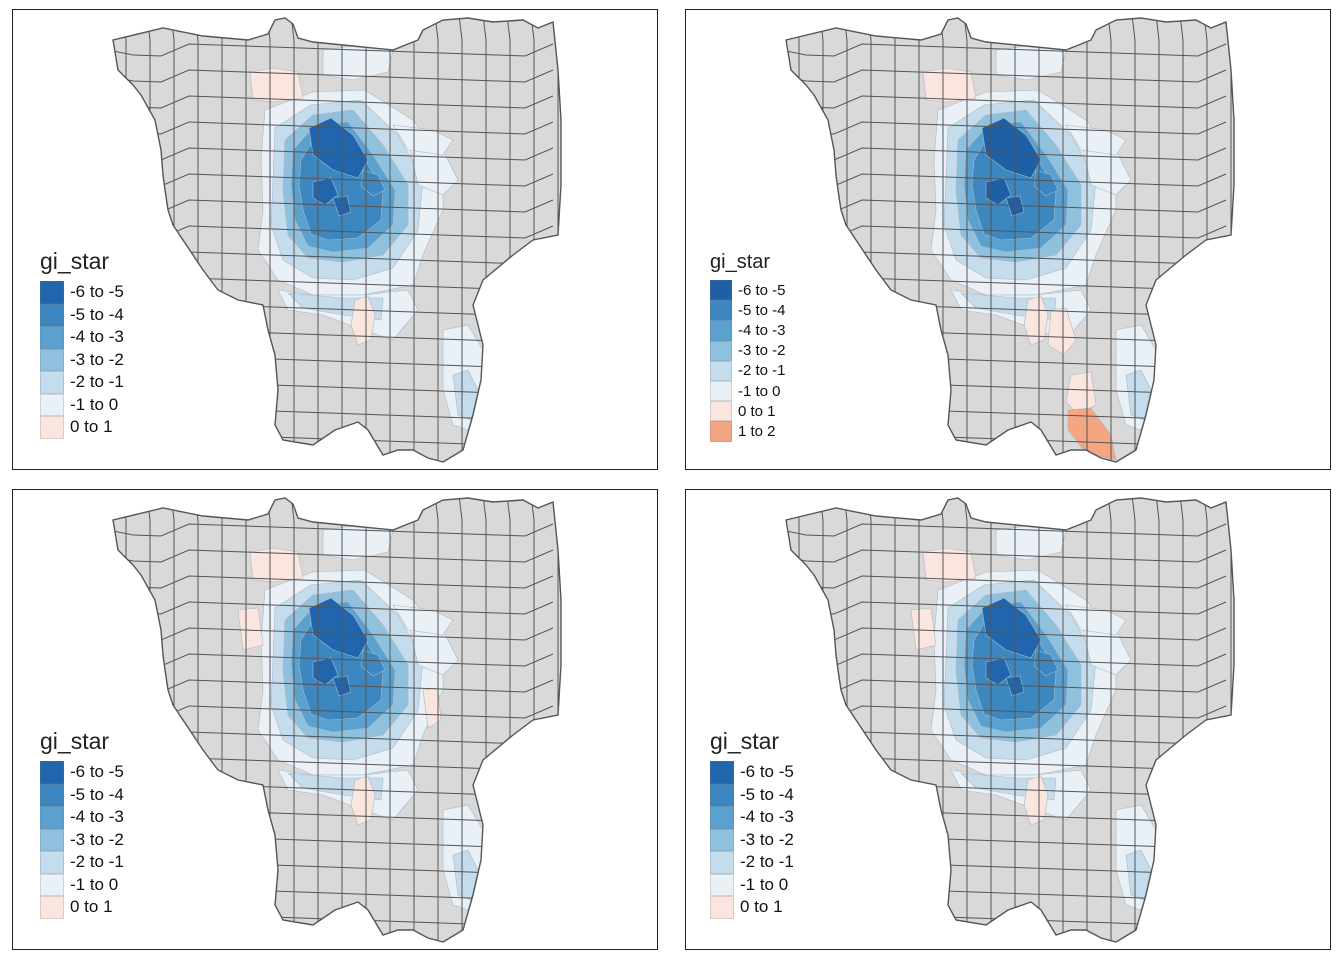 The image size is (1344, 960). What do you see at coordinates (745, 741) in the screenshot?
I see `legend-title: gi_star` at bounding box center [745, 741].